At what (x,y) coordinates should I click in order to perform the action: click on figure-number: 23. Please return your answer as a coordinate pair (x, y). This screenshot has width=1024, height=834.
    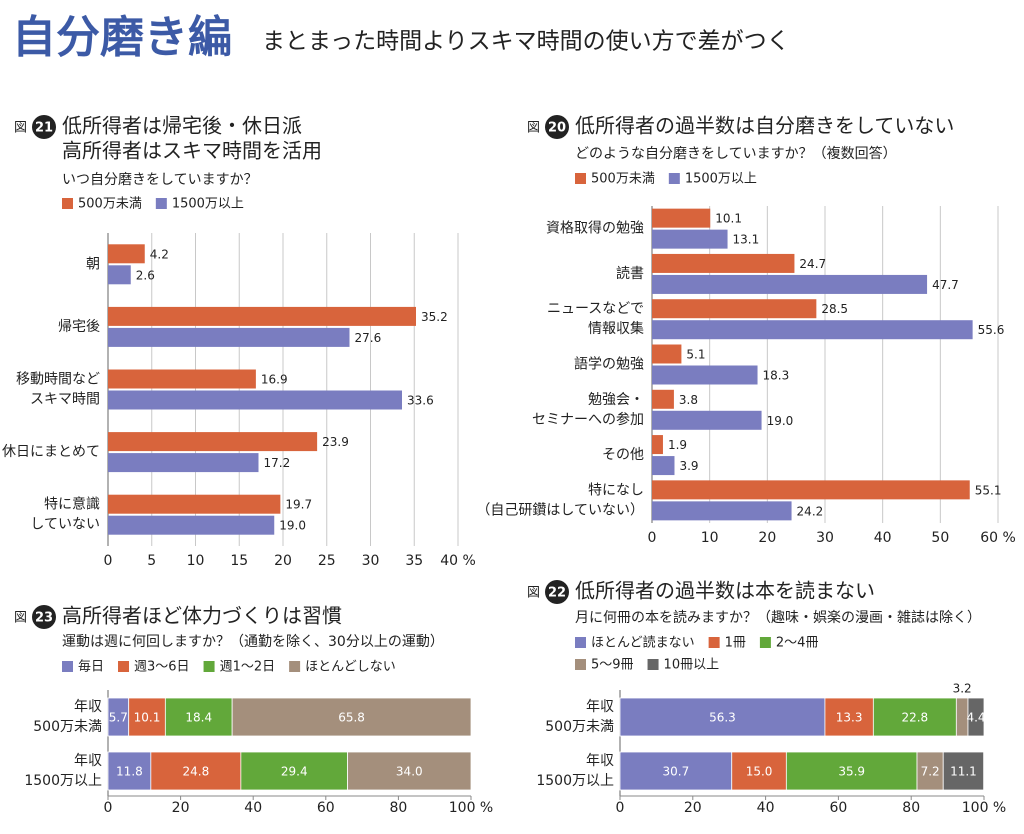
    Looking at the image, I should click on (44, 618).